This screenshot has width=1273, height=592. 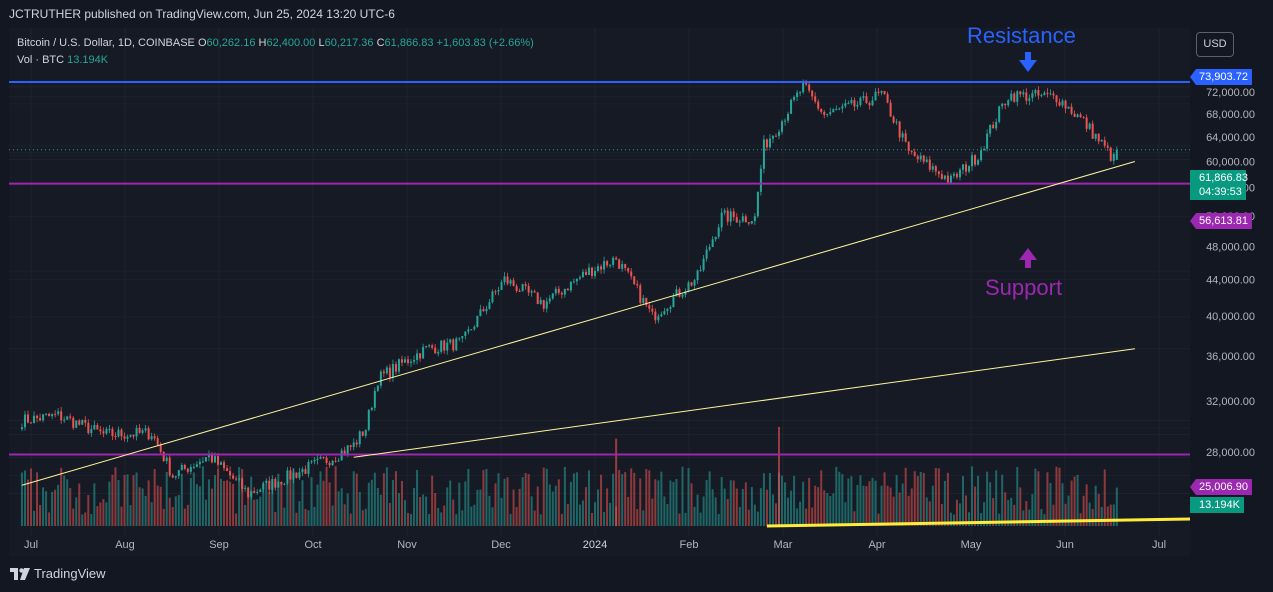 I want to click on tradingview-brand: TradingView, so click(x=58, y=573).